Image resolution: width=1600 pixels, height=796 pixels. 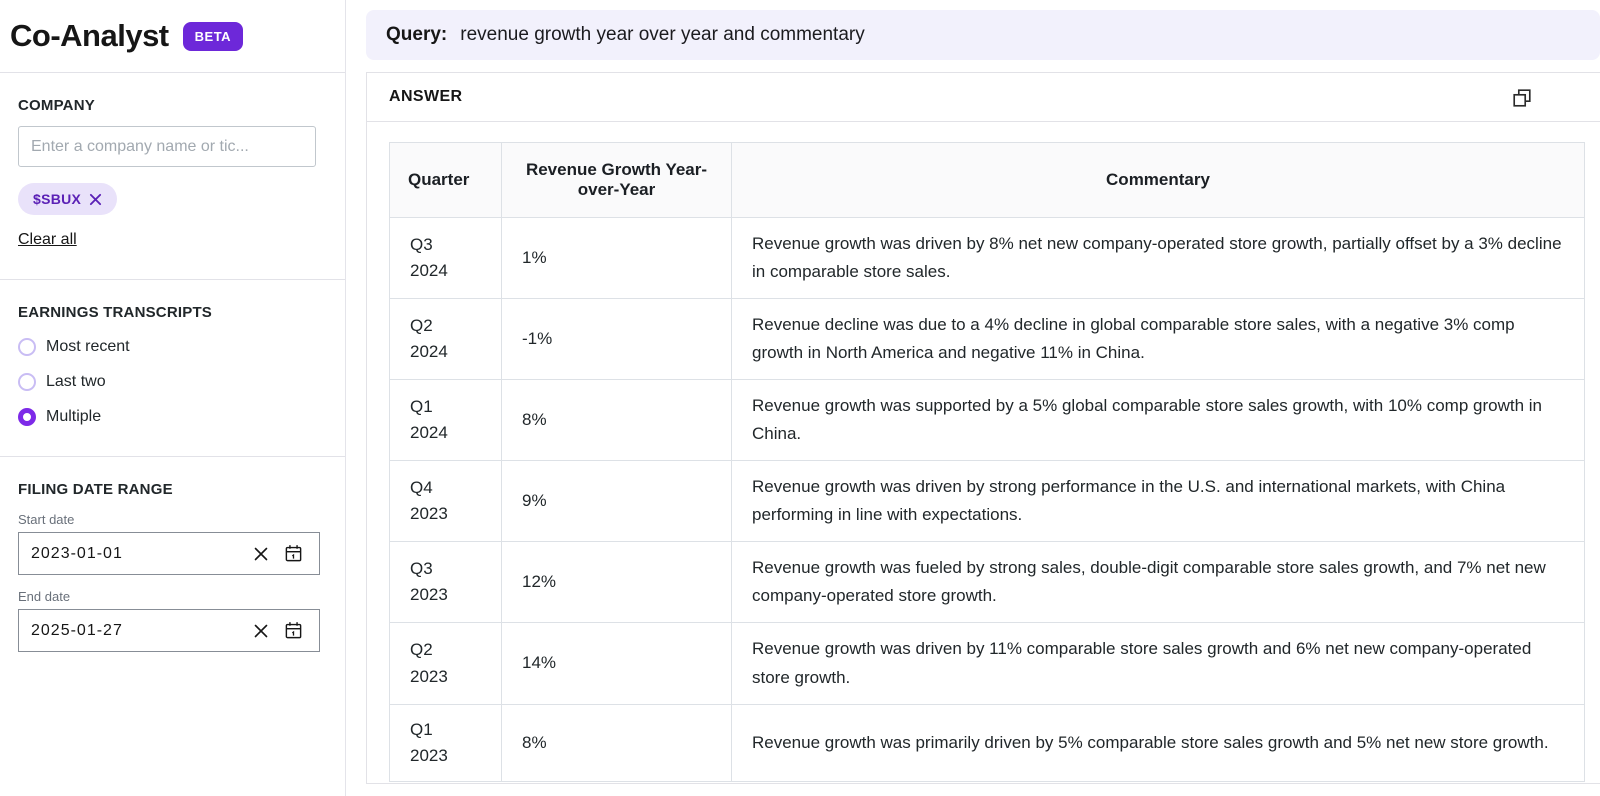 What do you see at coordinates (56, 105) in the screenshot?
I see `company-heading: COMPANY` at bounding box center [56, 105].